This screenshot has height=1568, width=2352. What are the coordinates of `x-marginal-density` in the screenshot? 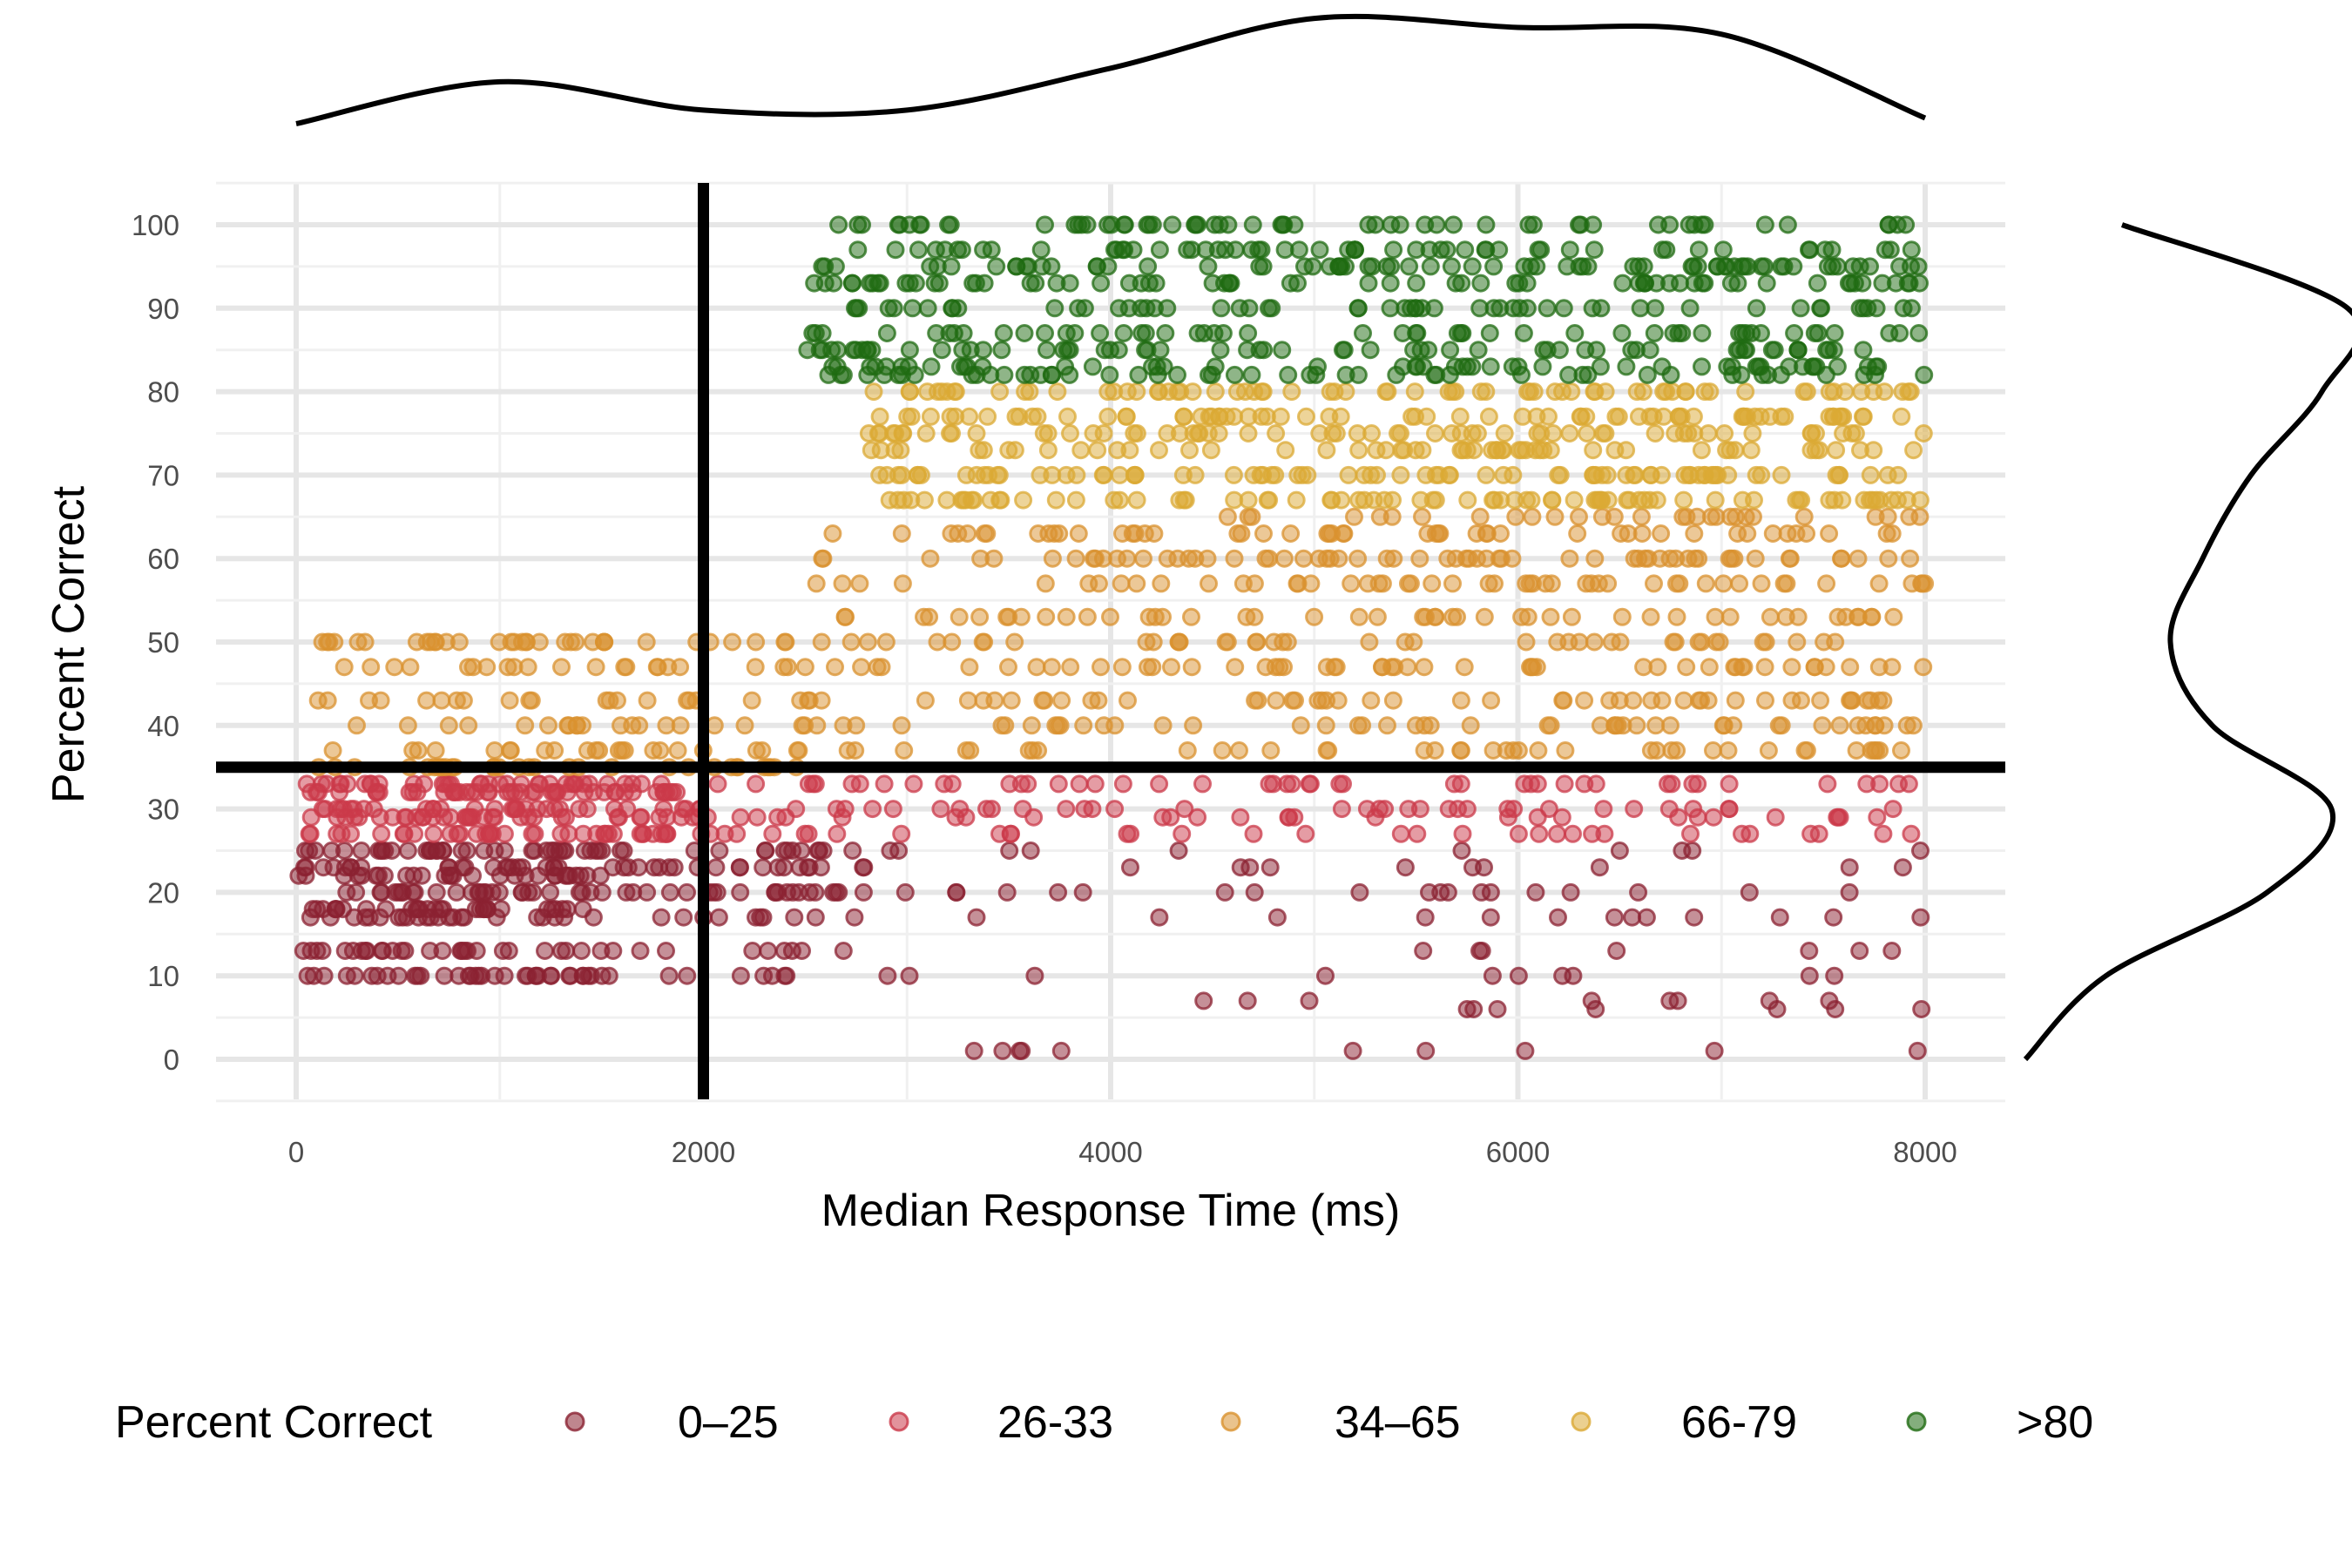 It's located at (1111, 69).